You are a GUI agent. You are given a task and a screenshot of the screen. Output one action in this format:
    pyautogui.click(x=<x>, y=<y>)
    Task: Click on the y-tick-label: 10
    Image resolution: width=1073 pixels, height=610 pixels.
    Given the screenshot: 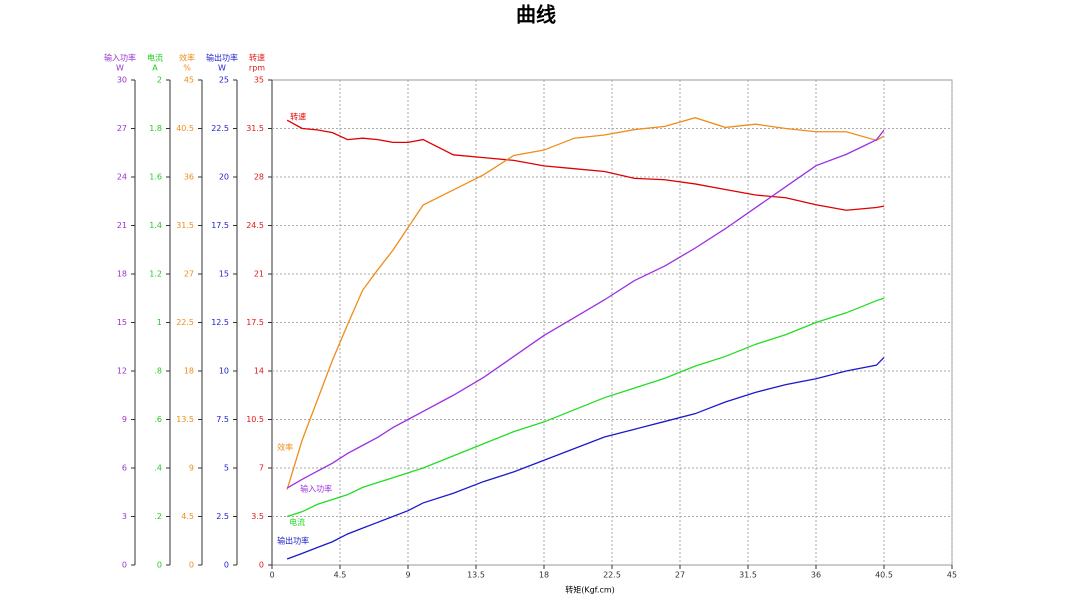 What is the action you would take?
    pyautogui.click(x=224, y=371)
    